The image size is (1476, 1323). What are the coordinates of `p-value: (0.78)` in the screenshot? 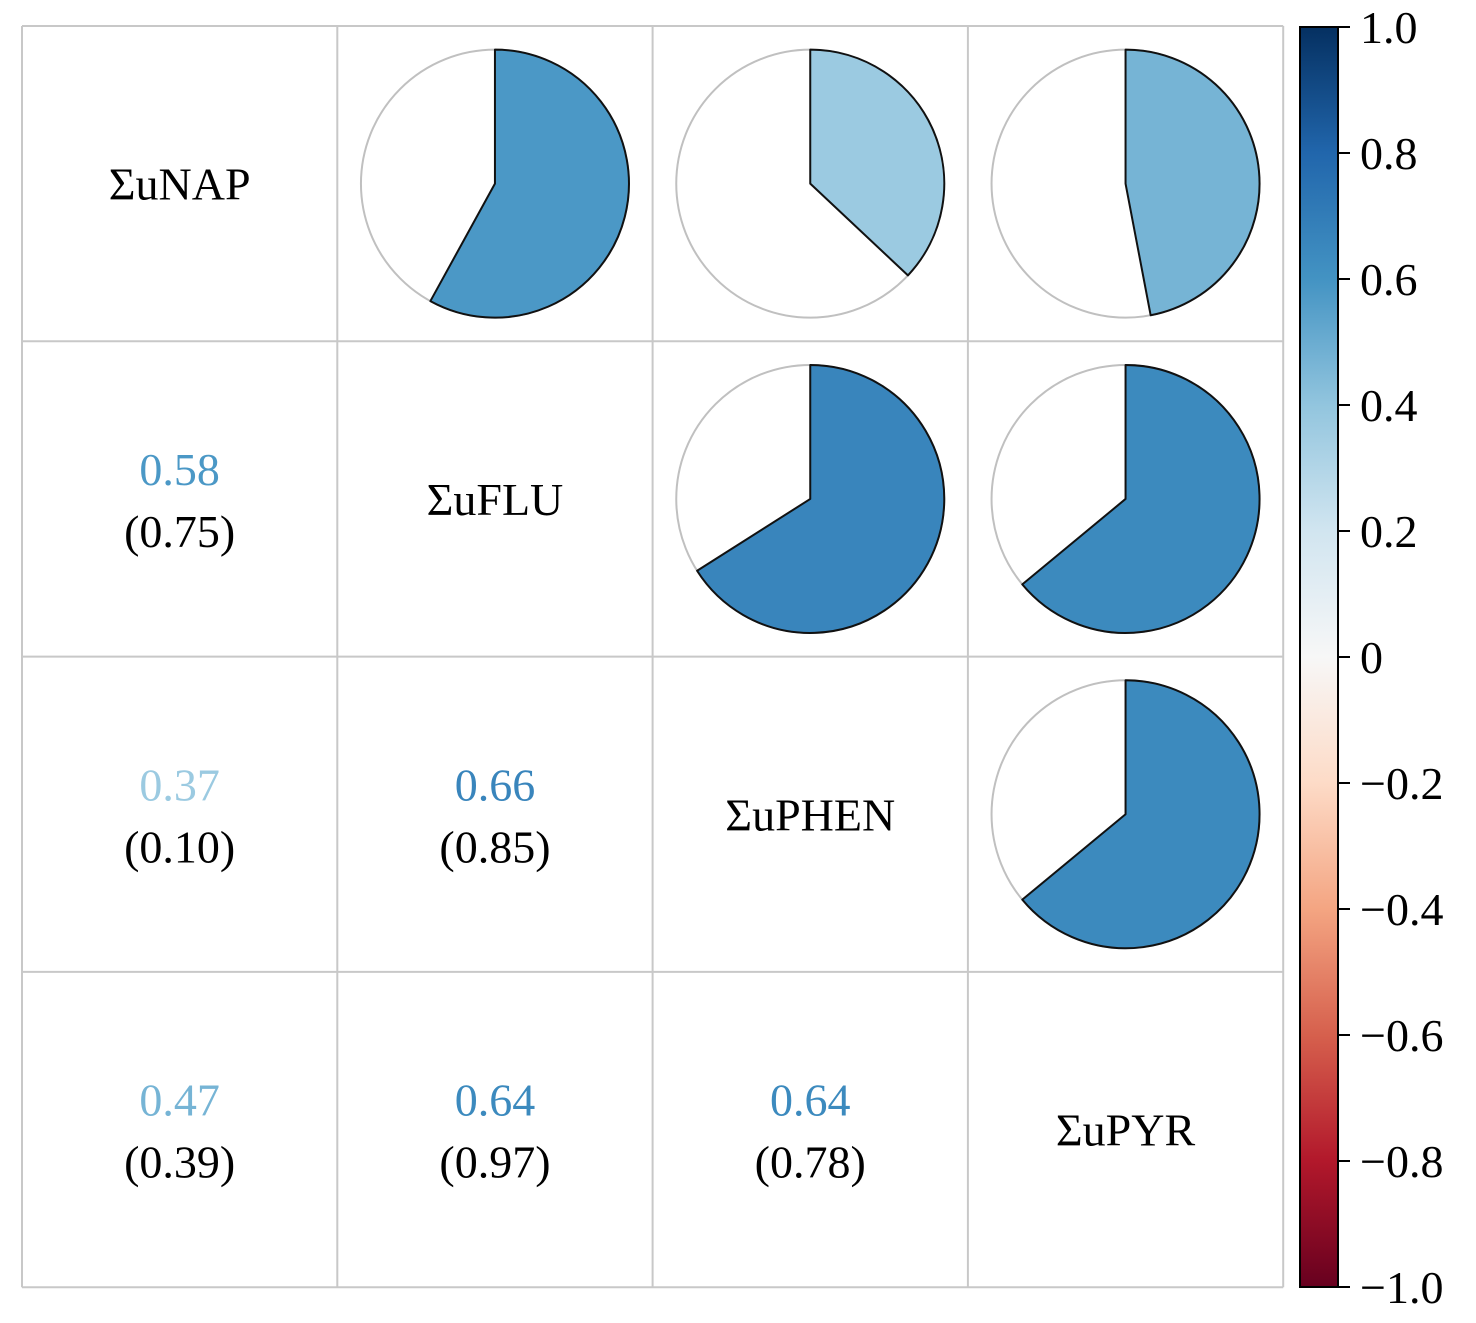 It's located at (810, 1162).